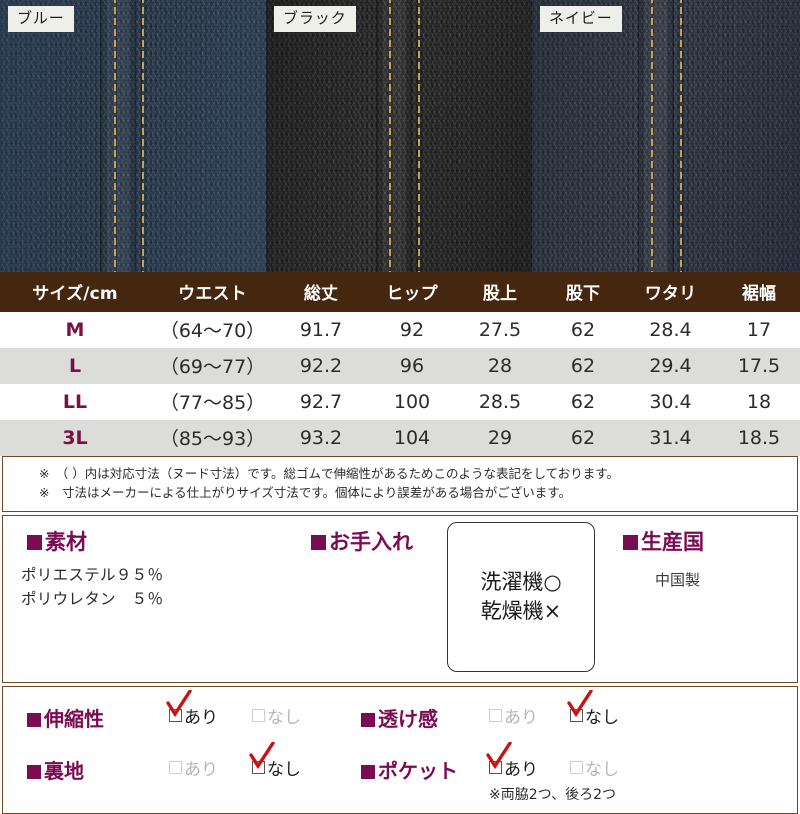 Image resolution: width=800 pixels, height=814 pixels. I want to click on column-header-hip: ヒップ, so click(412, 292).